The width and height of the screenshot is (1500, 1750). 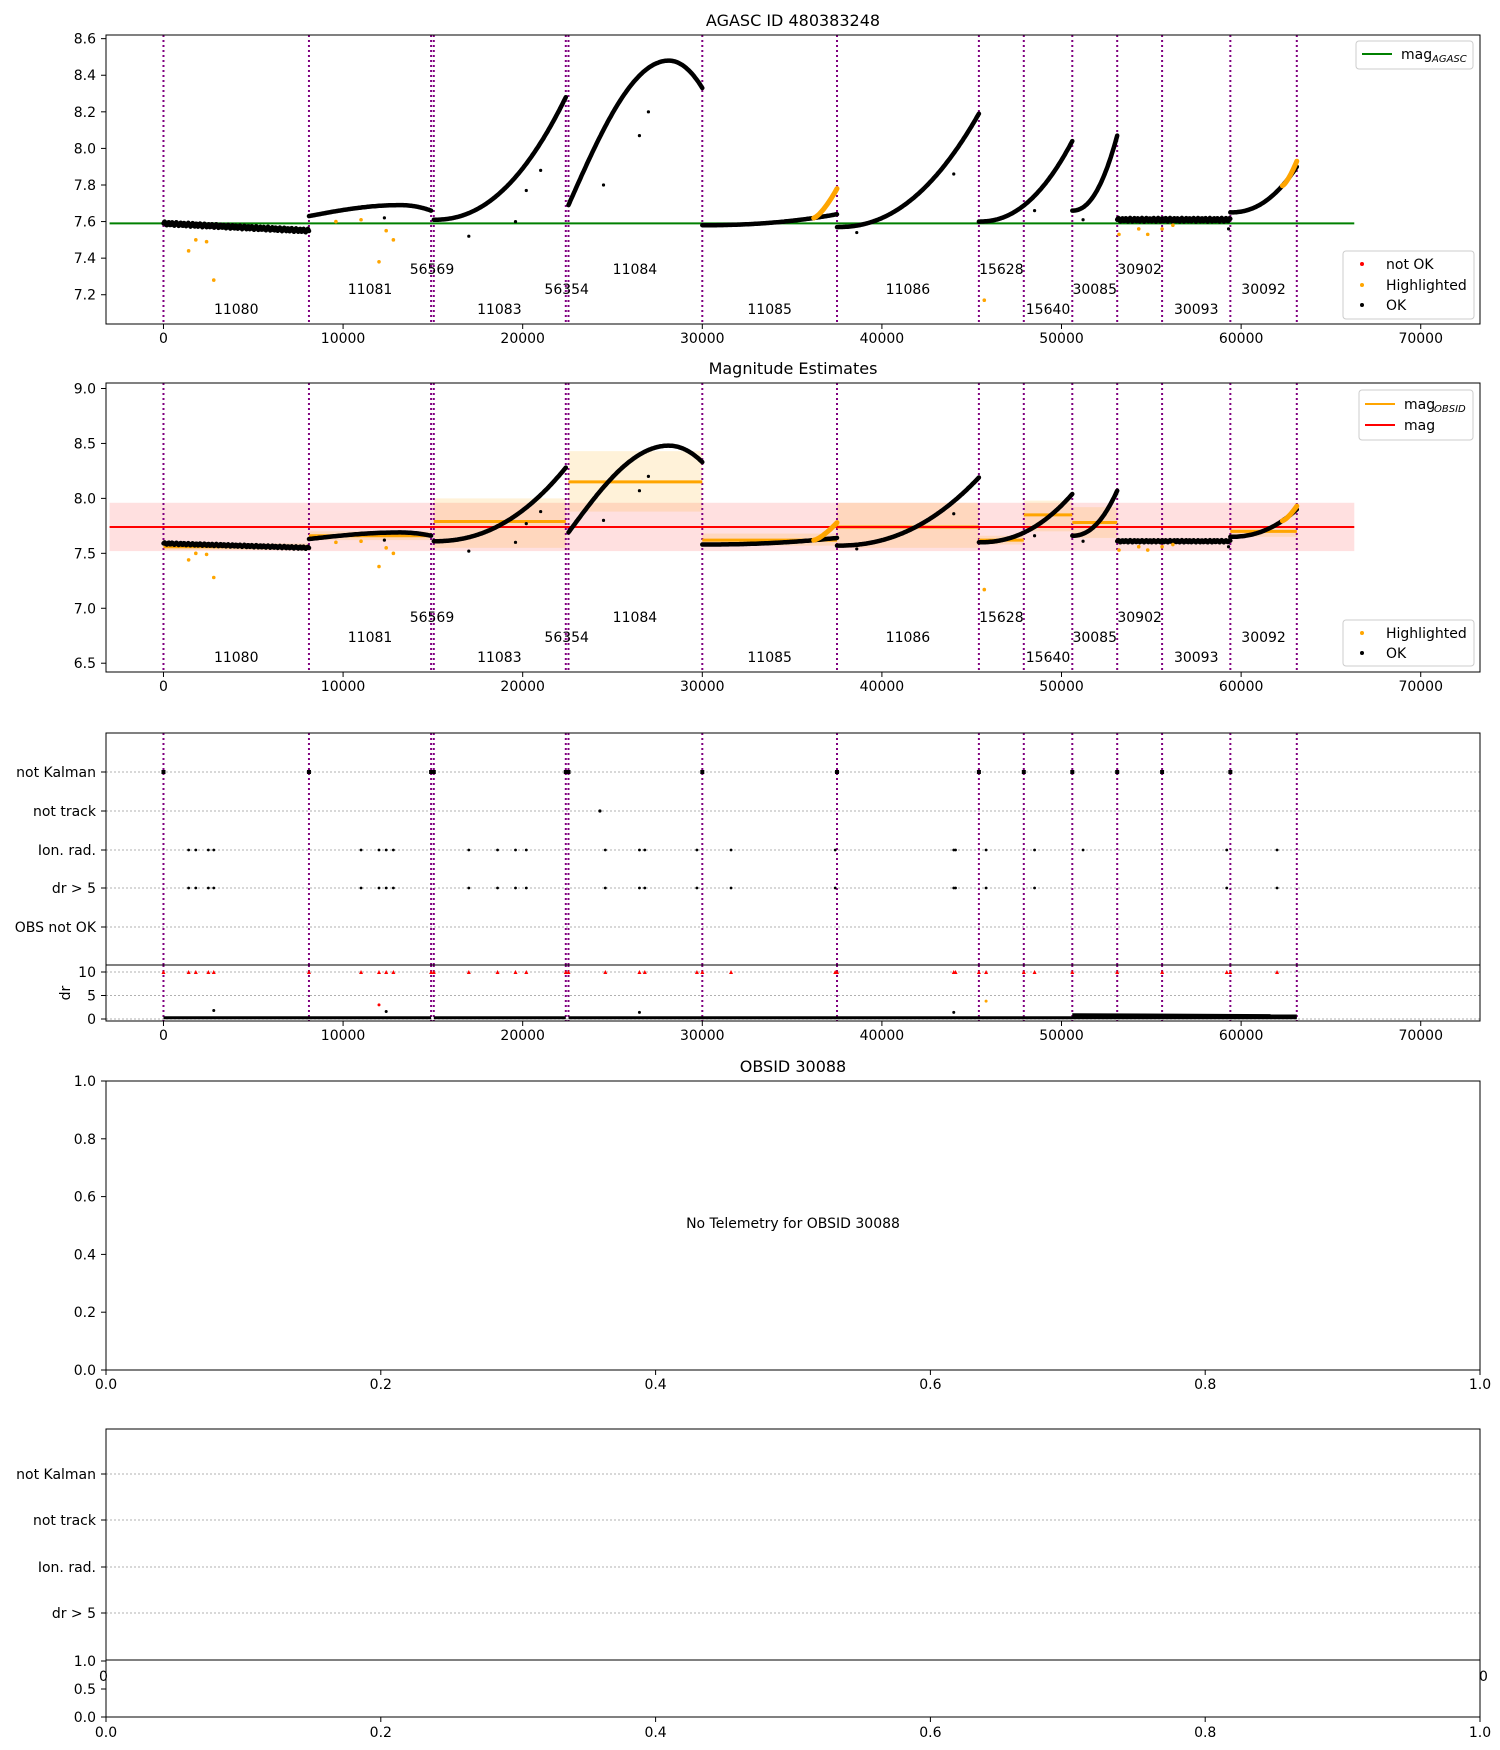 What do you see at coordinates (85, 1690) in the screenshot?
I see `p5-y-tick-label: 0.5` at bounding box center [85, 1690].